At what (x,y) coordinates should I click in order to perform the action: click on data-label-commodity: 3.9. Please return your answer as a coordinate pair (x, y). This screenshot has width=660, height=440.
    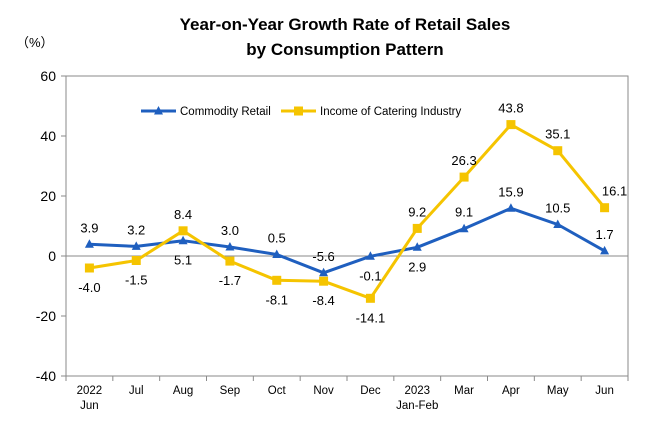
    Looking at the image, I should click on (89, 227).